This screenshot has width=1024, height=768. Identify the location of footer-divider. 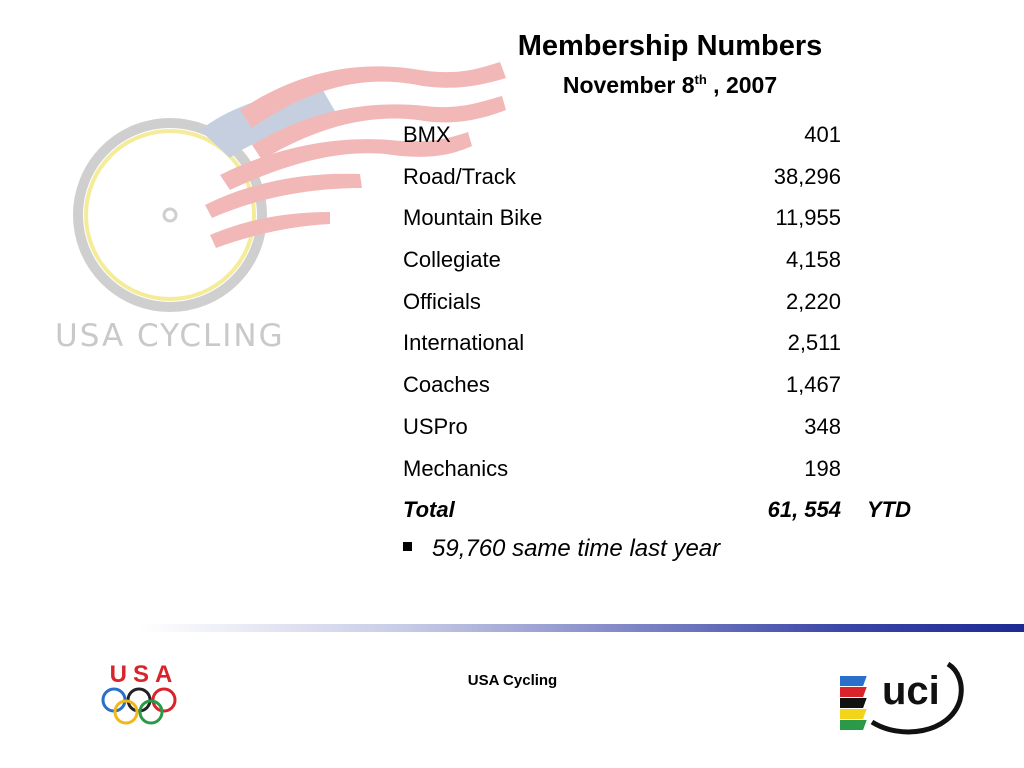
(582, 628).